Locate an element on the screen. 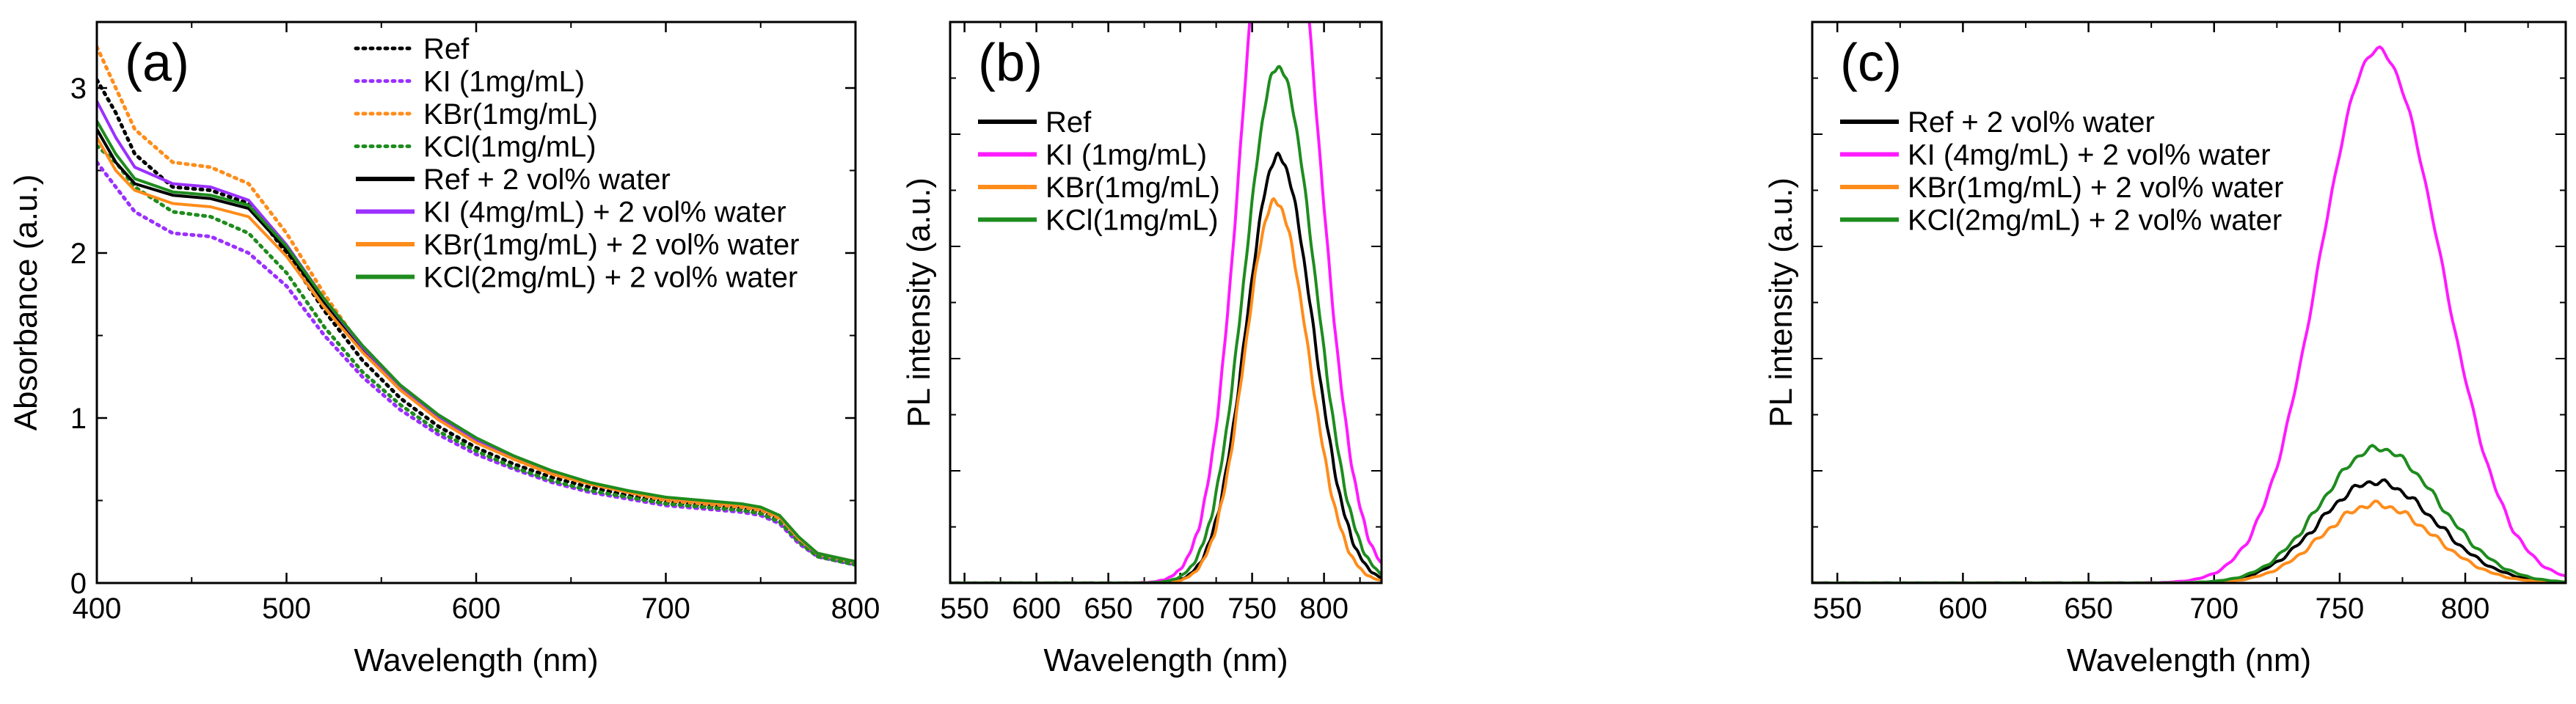 This screenshot has height=704, width=2576. panel-label: (a) is located at coordinates (157, 63).